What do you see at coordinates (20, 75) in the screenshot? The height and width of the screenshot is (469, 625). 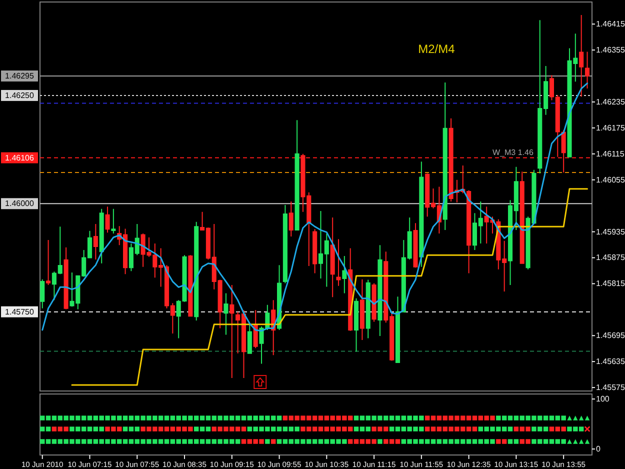 I see `ref-line-label: 1.46295` at bounding box center [20, 75].